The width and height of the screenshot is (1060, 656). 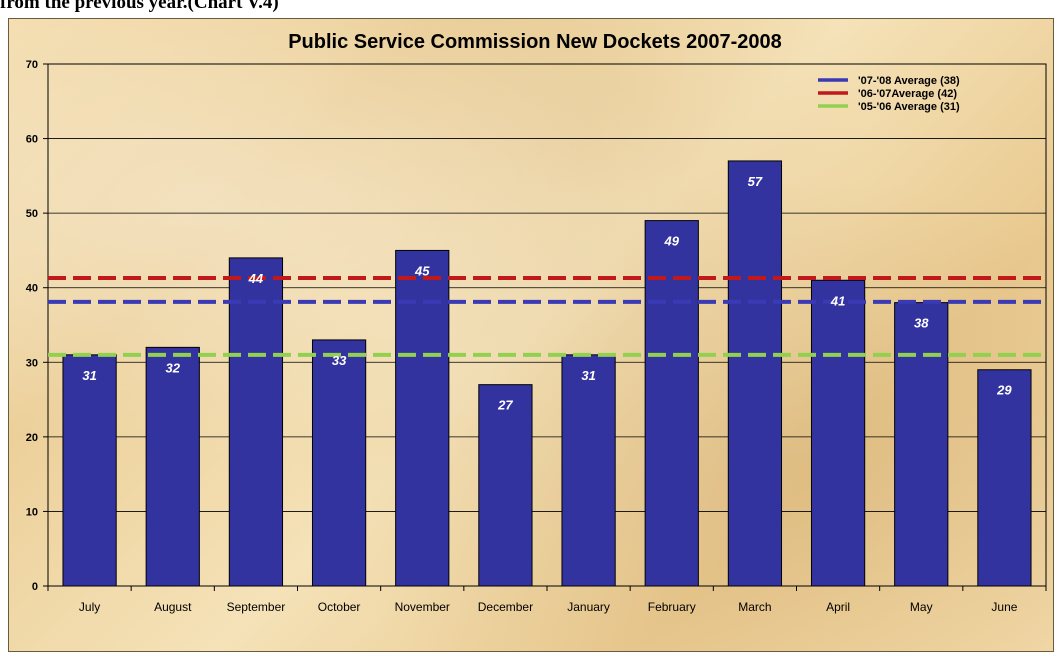 I want to click on data-label: 38, so click(x=921, y=323).